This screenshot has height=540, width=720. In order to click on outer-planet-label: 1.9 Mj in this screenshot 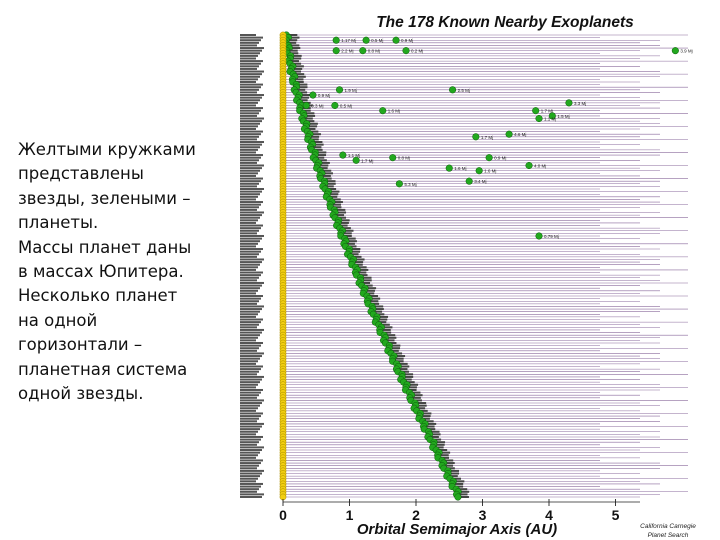, I will do `click(351, 90)`.